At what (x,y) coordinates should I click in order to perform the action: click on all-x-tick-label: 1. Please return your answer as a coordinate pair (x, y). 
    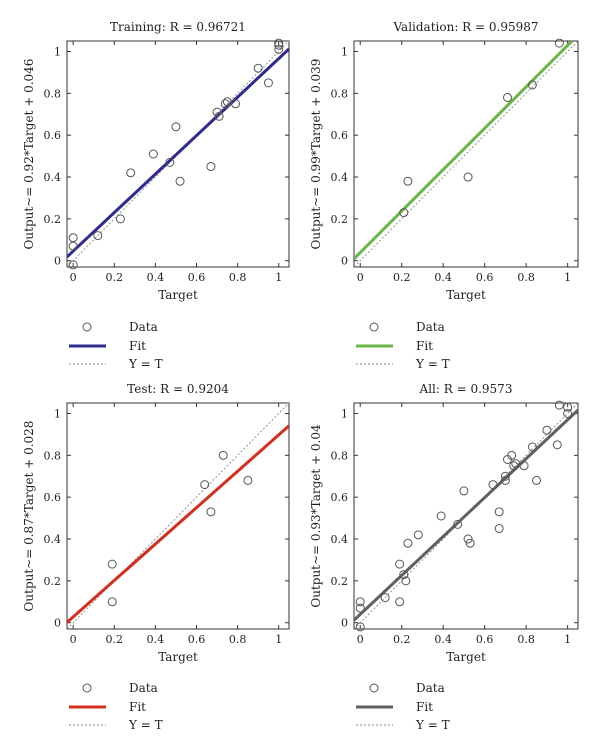
    Looking at the image, I should click on (567, 639).